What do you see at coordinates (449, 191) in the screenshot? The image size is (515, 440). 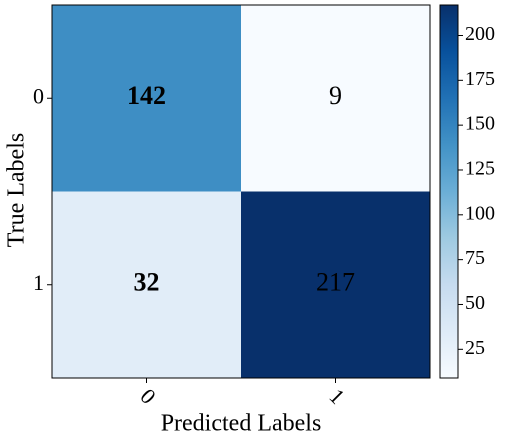 I see `colorbar` at bounding box center [449, 191].